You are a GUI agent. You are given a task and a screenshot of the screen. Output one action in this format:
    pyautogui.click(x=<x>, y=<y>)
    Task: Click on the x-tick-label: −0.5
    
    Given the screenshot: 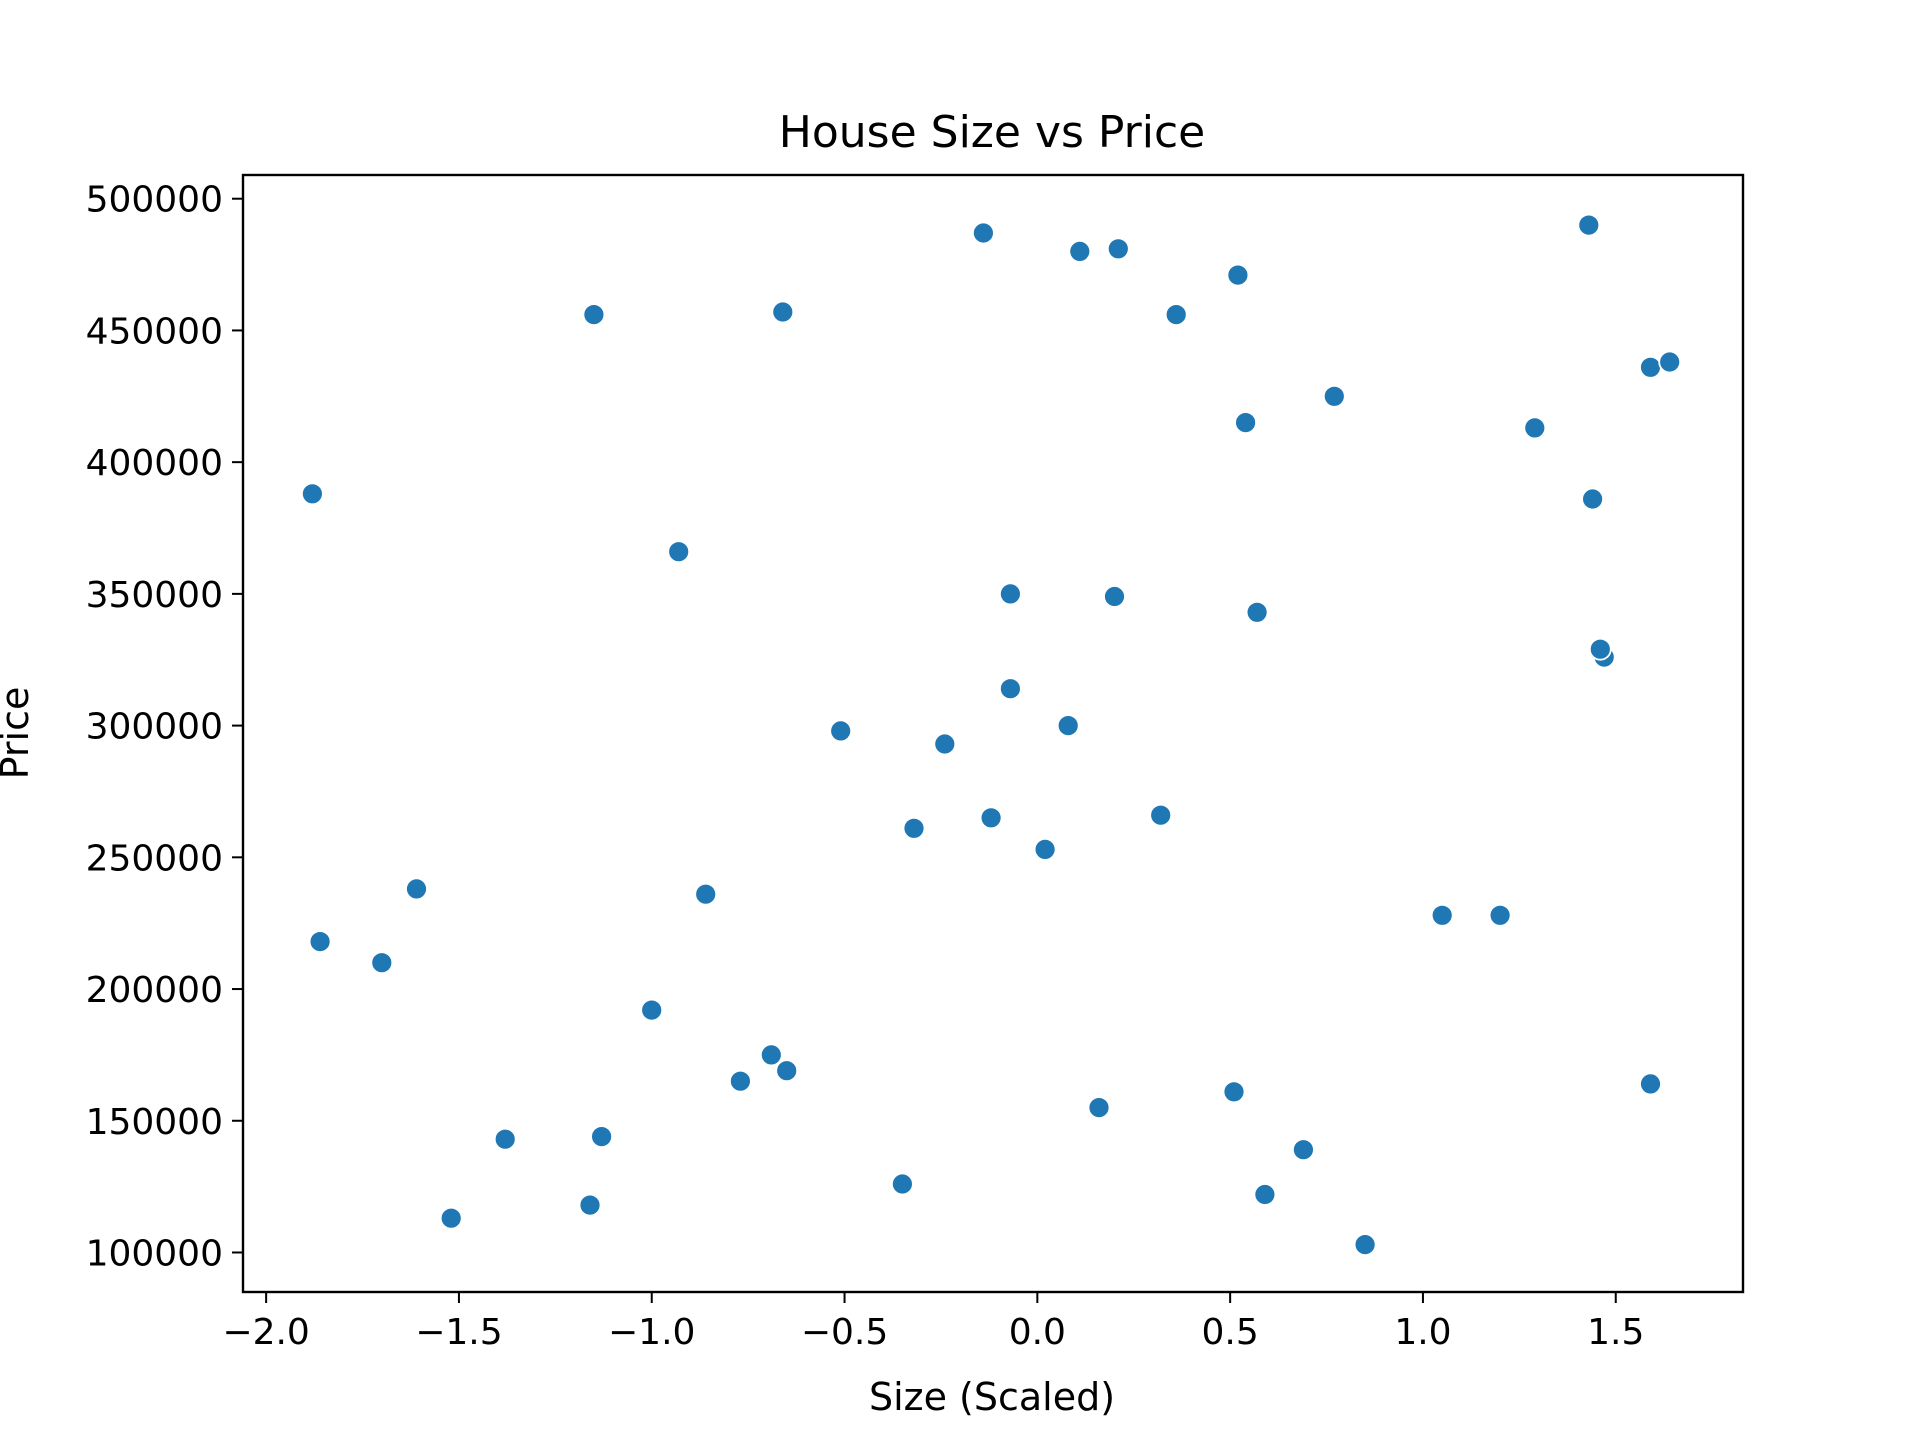 What is the action you would take?
    pyautogui.click(x=844, y=1332)
    